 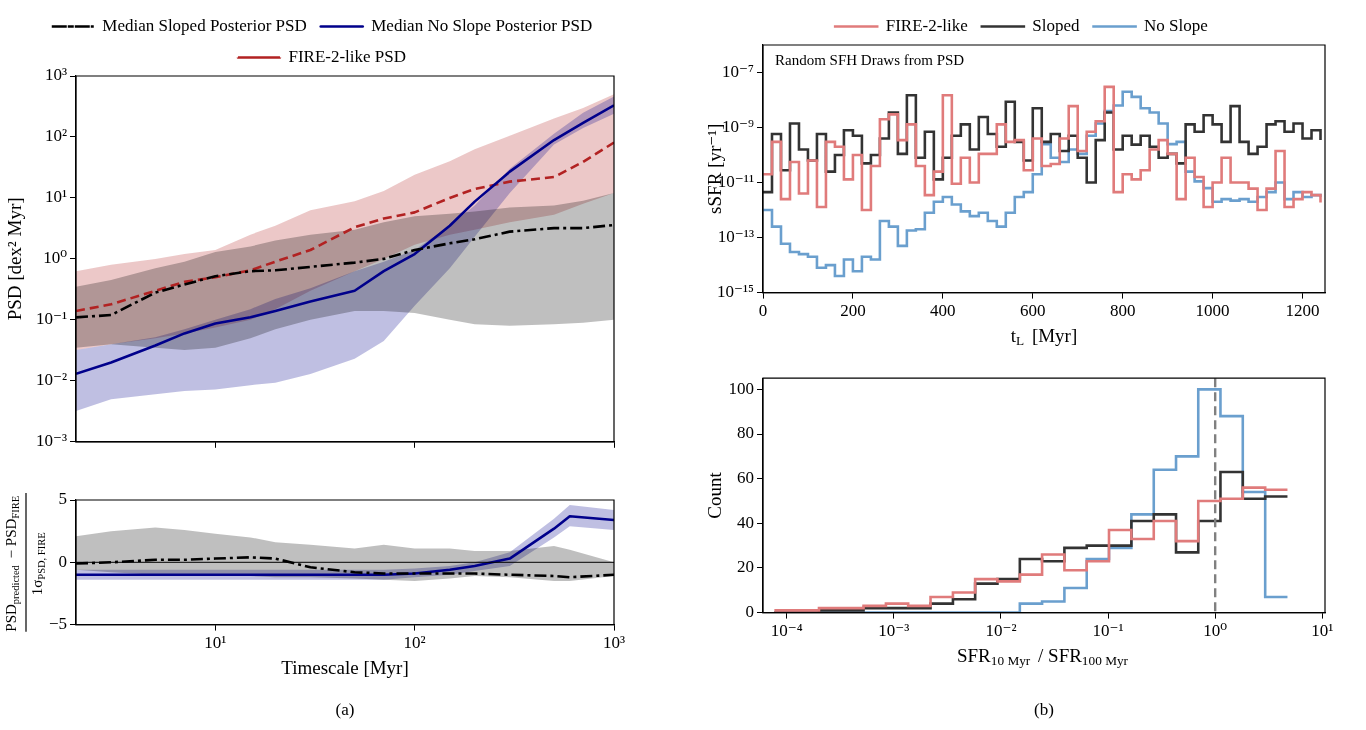 I want to click on x-tick-label: 400, so click(x=943, y=311).